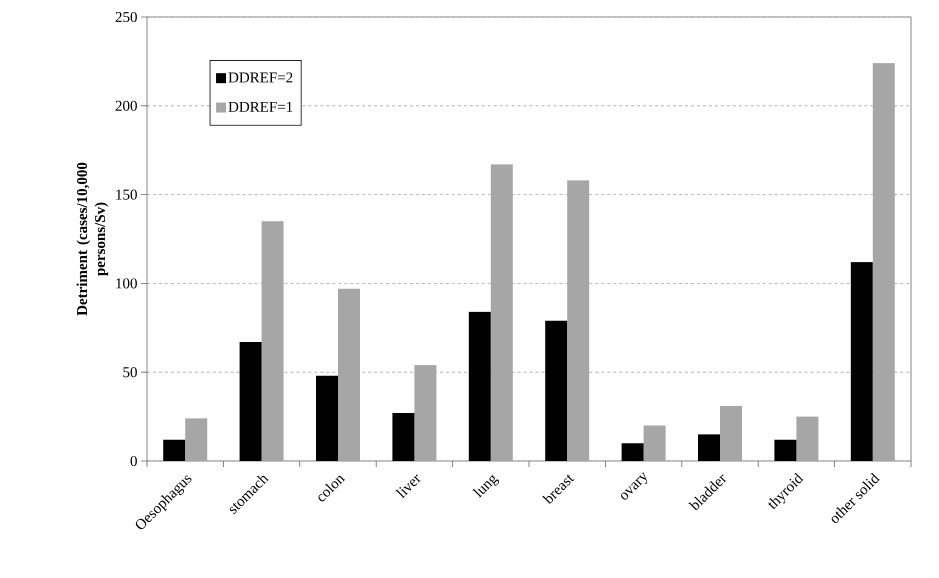 This screenshot has width=939, height=578. Describe the element at coordinates (126, 17) in the screenshot. I see `y-tick-label: 250` at that location.